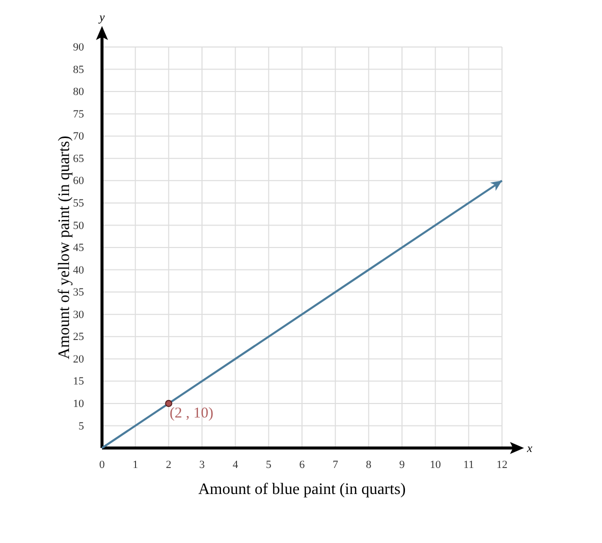  I want to click on x-tick-label: 9, so click(402, 464).